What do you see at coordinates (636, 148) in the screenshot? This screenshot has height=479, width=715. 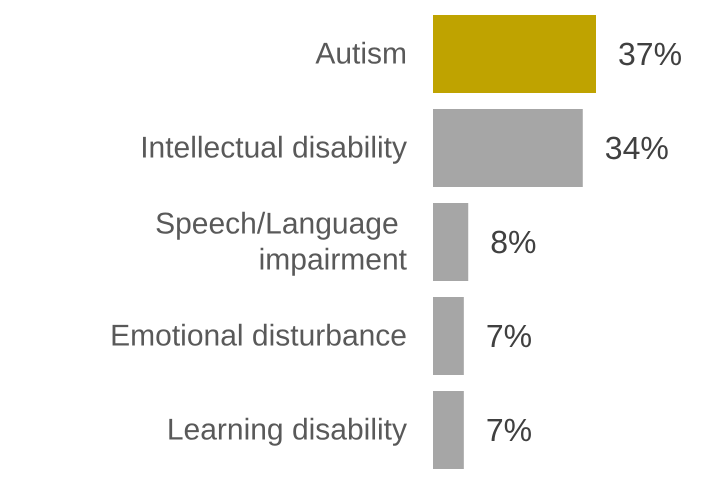 I see `data-label: 34%` at bounding box center [636, 148].